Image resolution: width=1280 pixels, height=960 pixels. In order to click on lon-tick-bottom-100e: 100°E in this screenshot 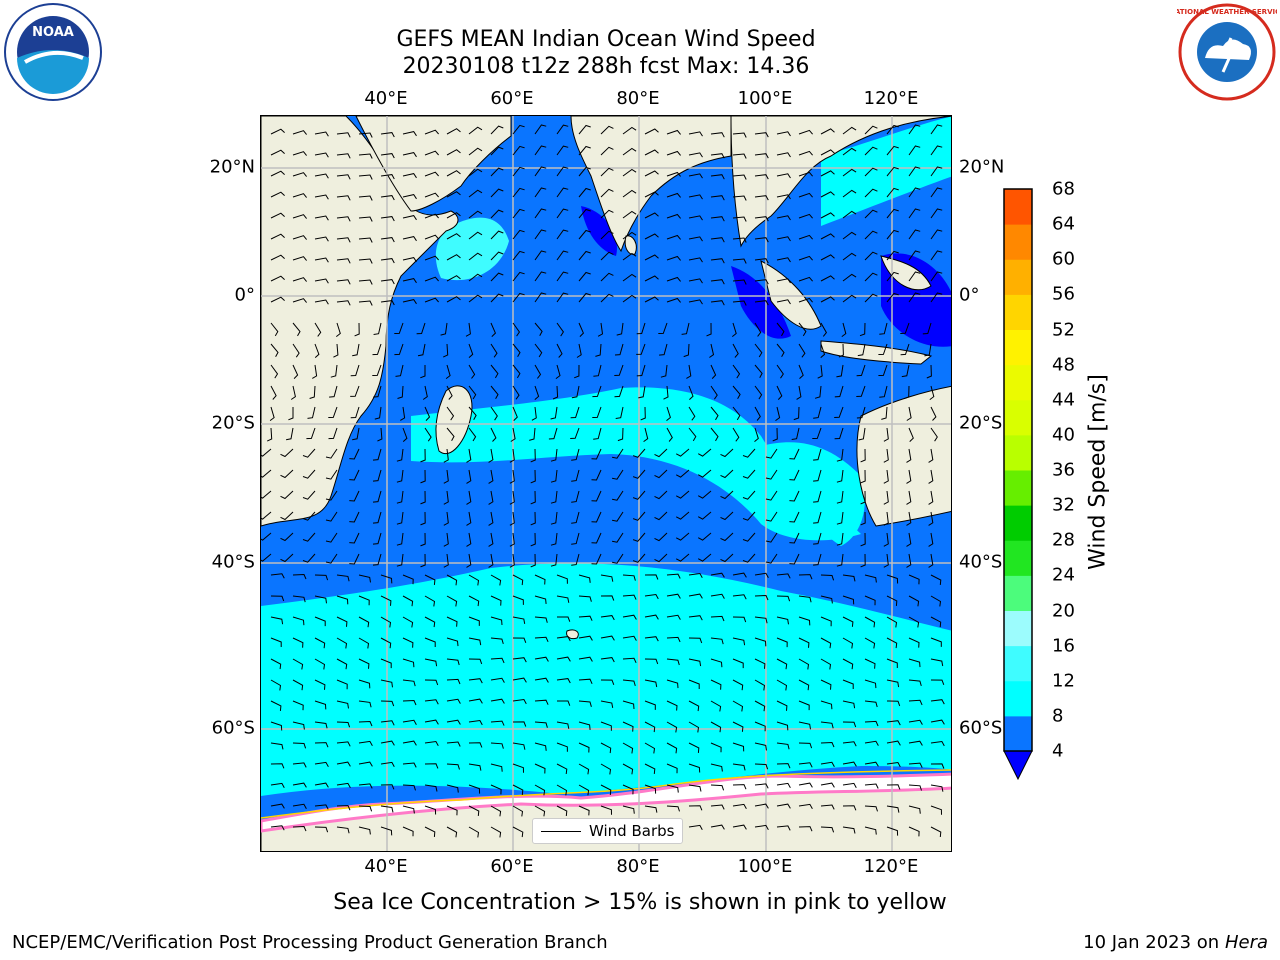, I will do `click(765, 866)`.